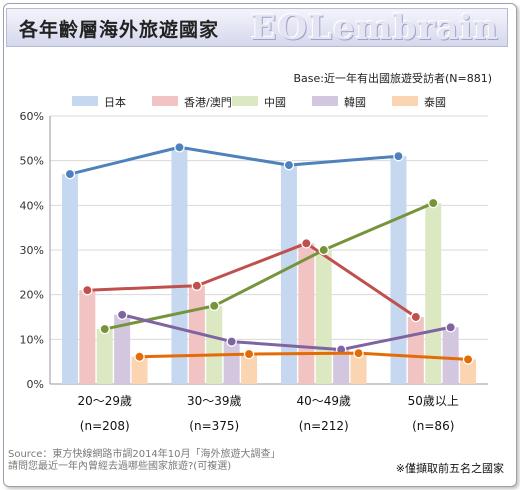 The image size is (520, 490). What do you see at coordinates (433, 401) in the screenshot?
I see `x-category-label: 50歲以上` at bounding box center [433, 401].